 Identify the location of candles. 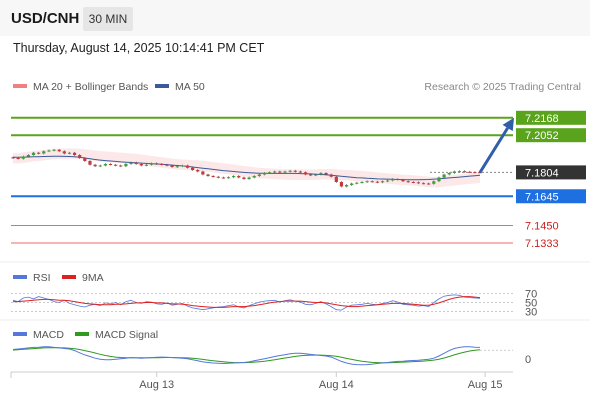
(246, 168).